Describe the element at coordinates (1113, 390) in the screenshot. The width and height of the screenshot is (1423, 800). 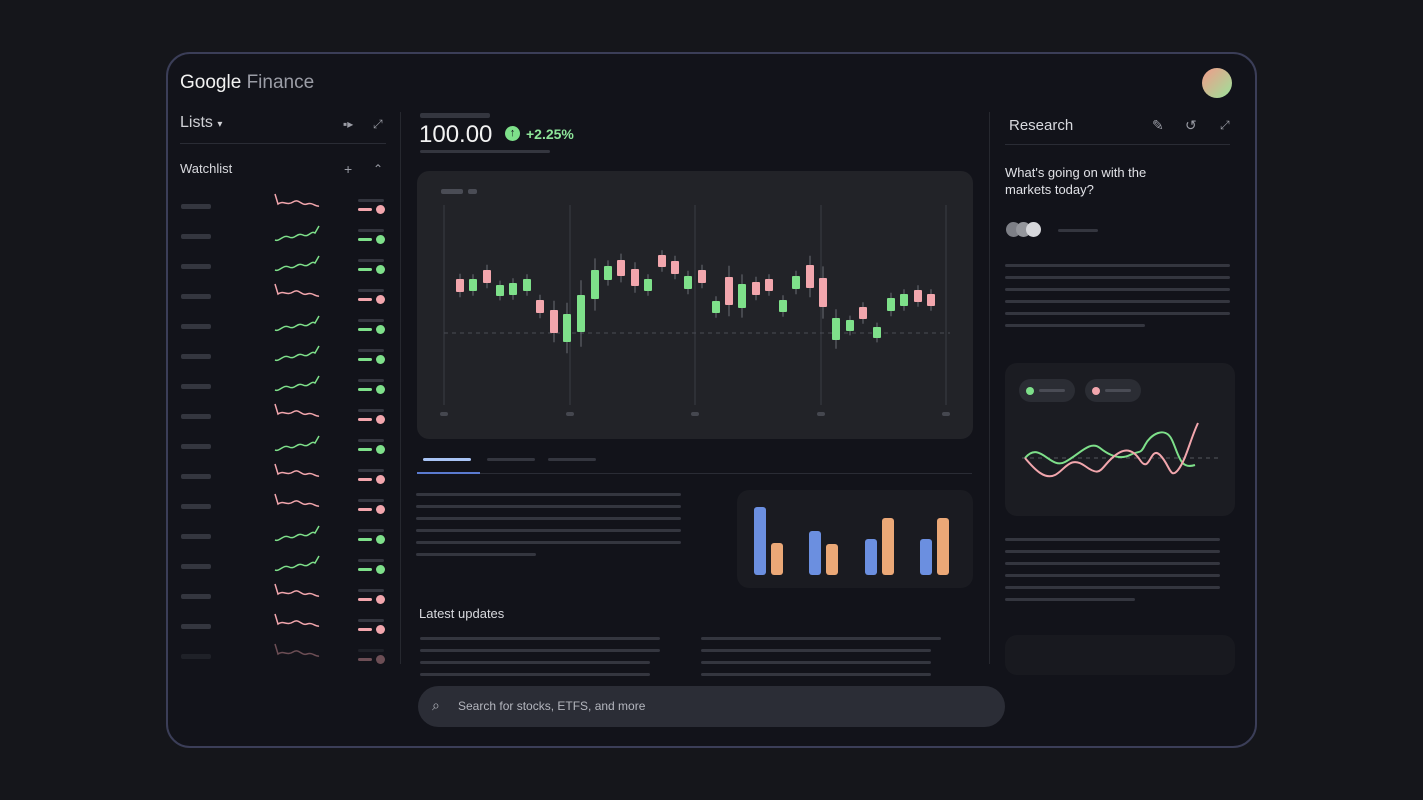
I see `legend-chip-red` at that location.